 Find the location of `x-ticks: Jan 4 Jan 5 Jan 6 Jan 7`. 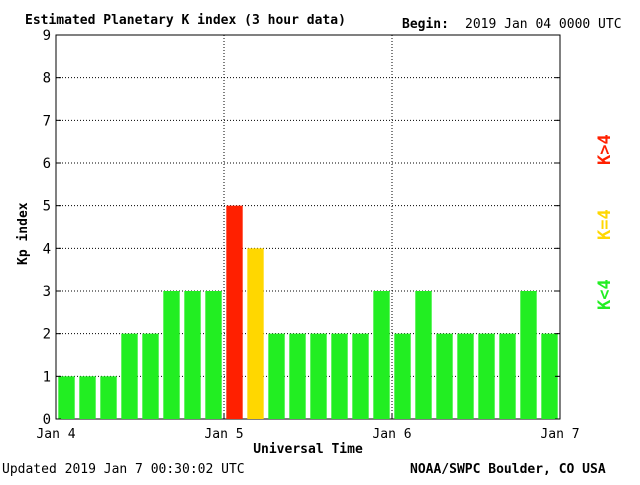

x-ticks: Jan 4 Jan 5 Jan 6 Jan 7 is located at coordinates (308, 428).